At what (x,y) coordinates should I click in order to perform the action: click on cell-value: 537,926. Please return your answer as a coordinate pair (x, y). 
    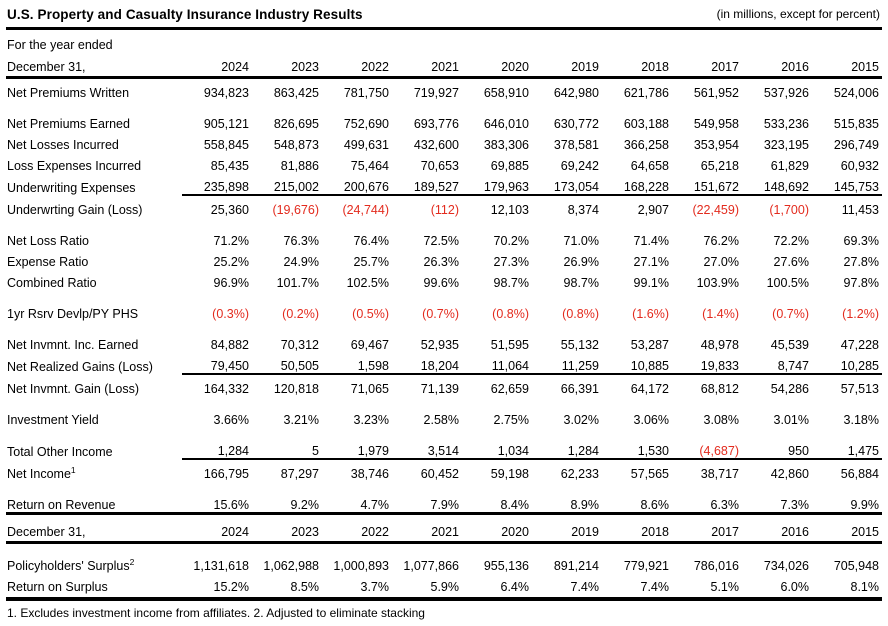
    Looking at the image, I should click on (786, 92).